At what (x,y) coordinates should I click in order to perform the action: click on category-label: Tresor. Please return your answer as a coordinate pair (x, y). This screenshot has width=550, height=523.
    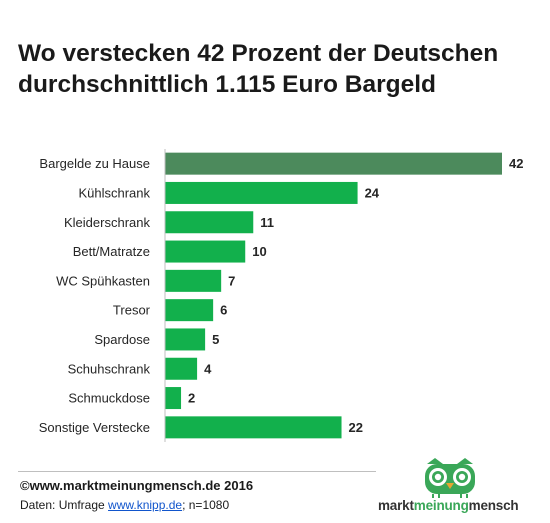
    Looking at the image, I should click on (132, 310).